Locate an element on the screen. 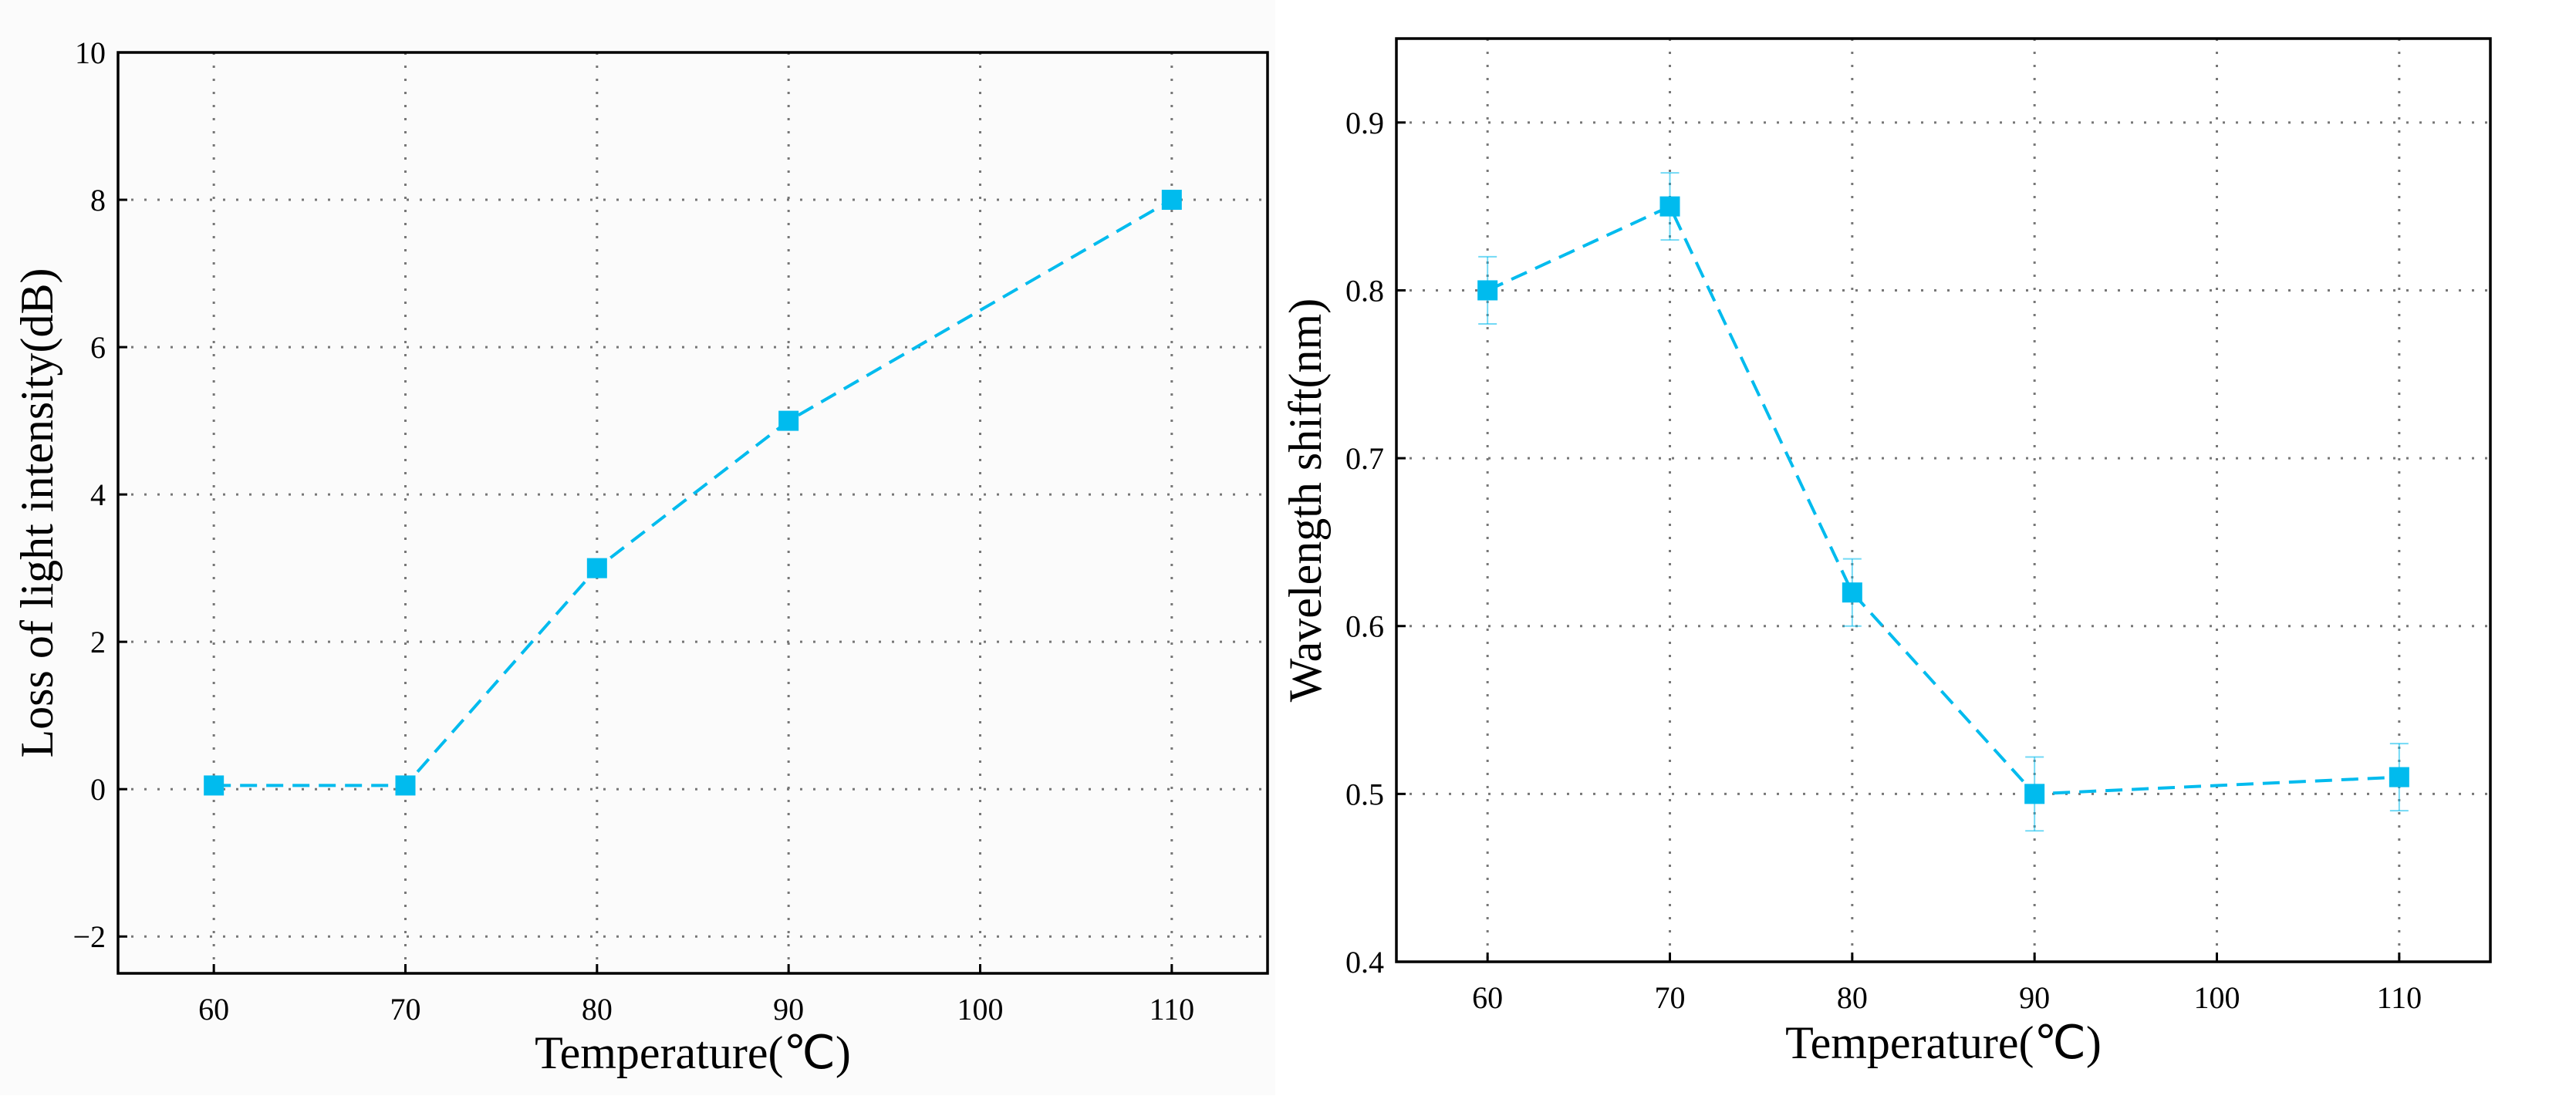 This screenshot has height=1106, width=2576. y-tick-label: 0.7 is located at coordinates (1365, 458).